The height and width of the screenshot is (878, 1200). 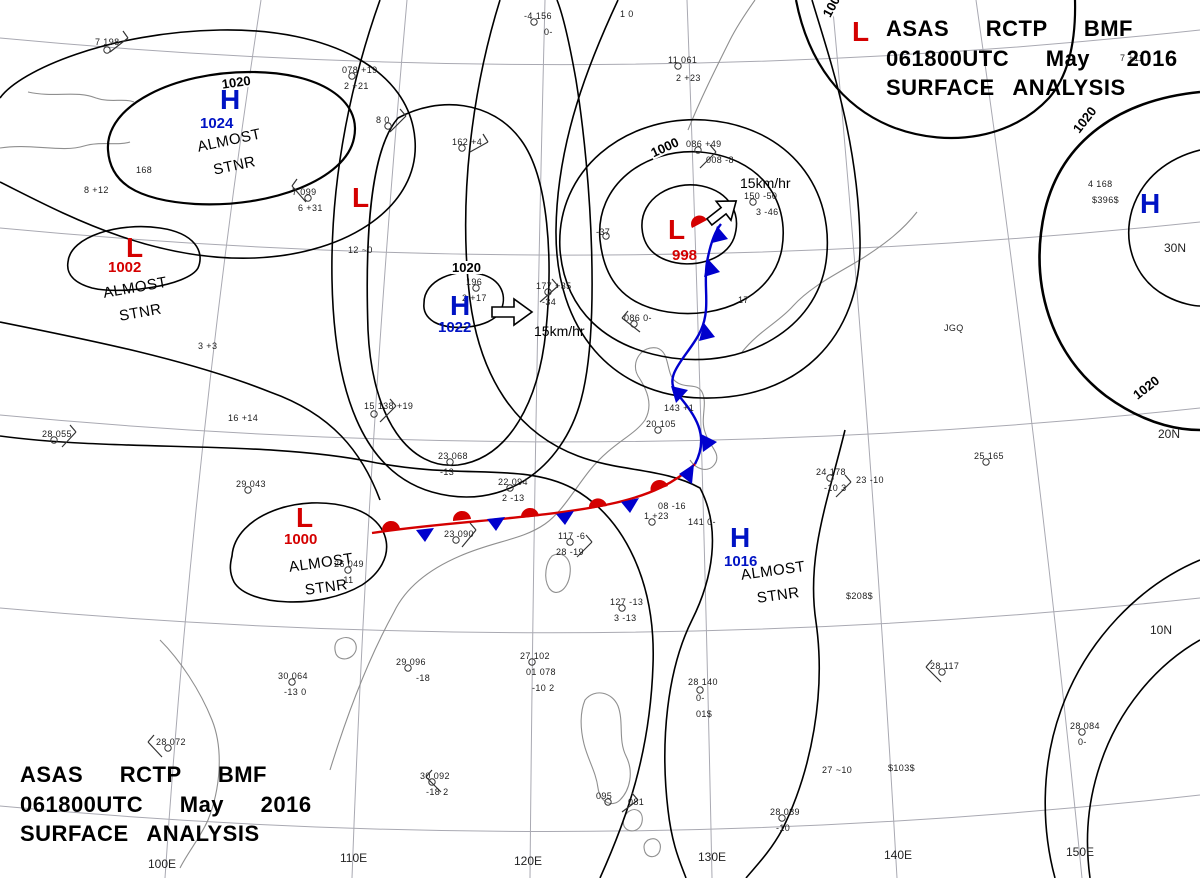 What do you see at coordinates (638, 318) in the screenshot?
I see `station-plot: 086 0-` at bounding box center [638, 318].